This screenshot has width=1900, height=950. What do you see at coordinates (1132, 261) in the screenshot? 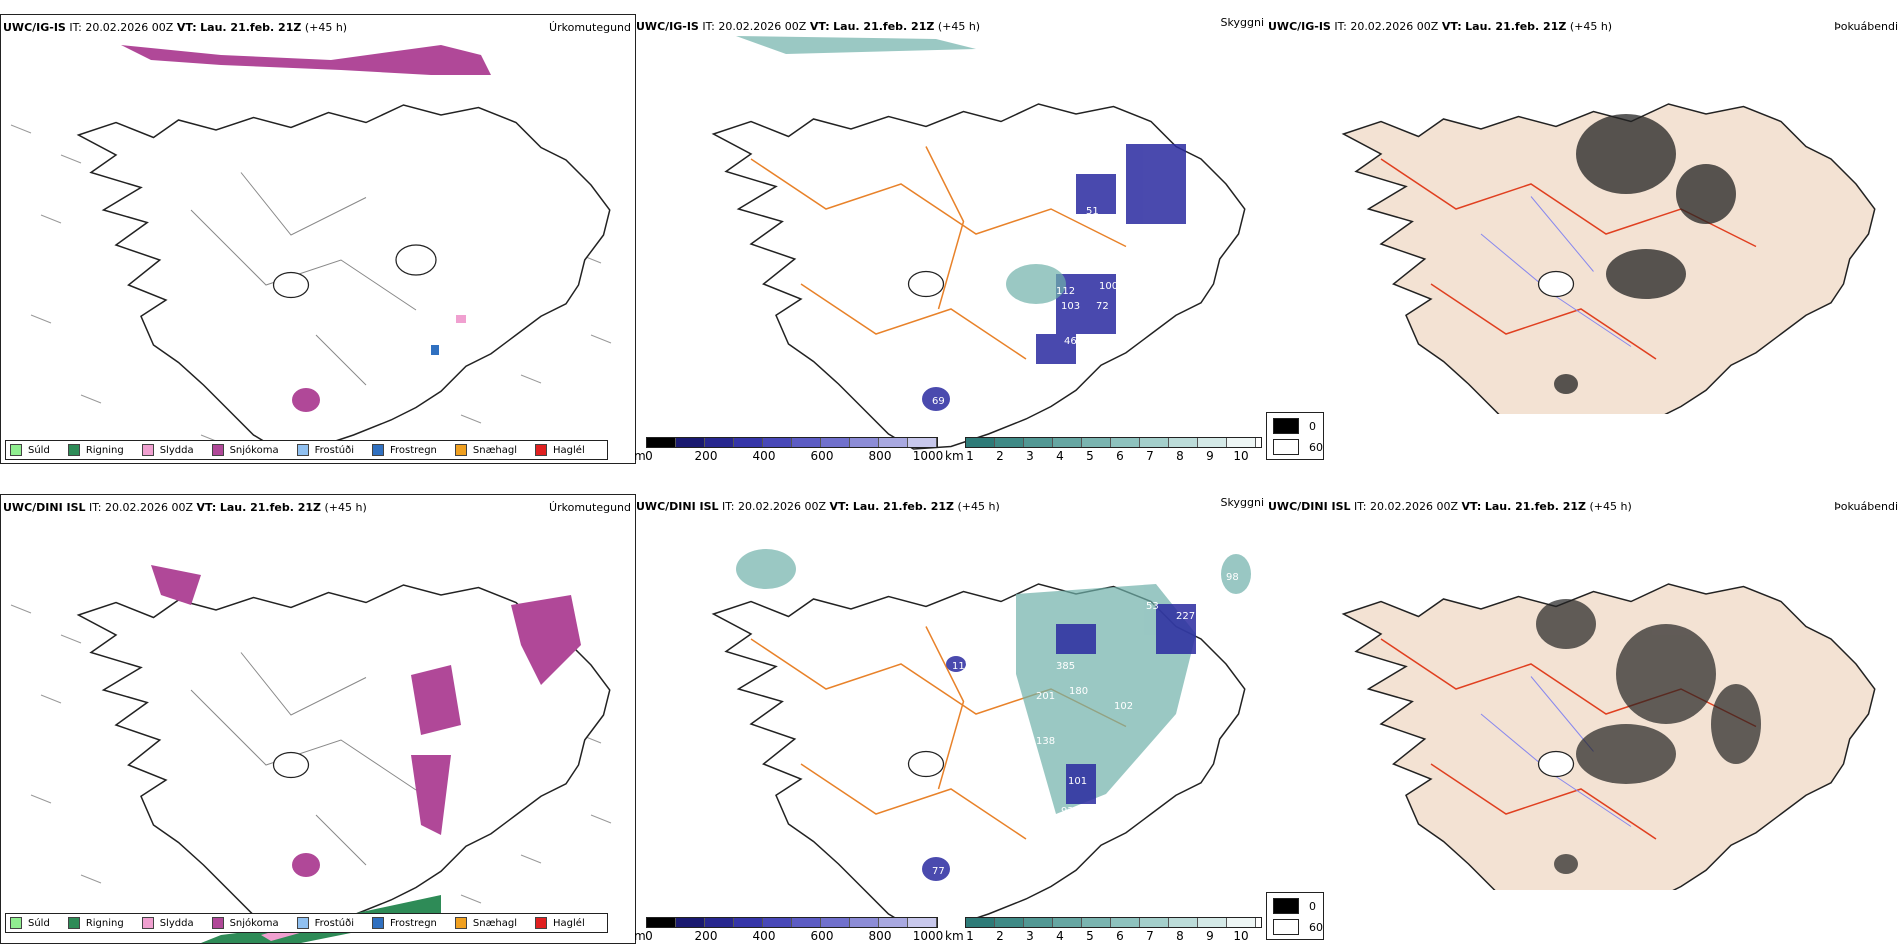
I see `ceiling-label: 84` at bounding box center [1132, 261].